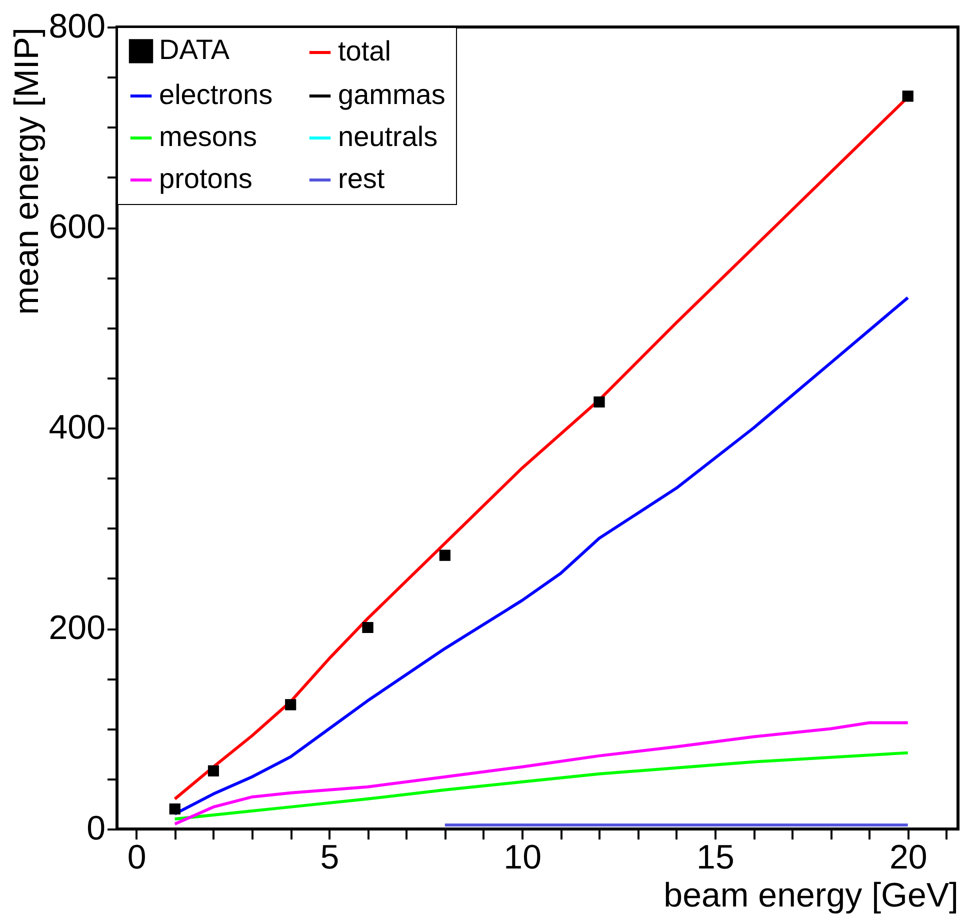  What do you see at coordinates (96, 829) in the screenshot?
I see `y-tick-label: 0` at bounding box center [96, 829].